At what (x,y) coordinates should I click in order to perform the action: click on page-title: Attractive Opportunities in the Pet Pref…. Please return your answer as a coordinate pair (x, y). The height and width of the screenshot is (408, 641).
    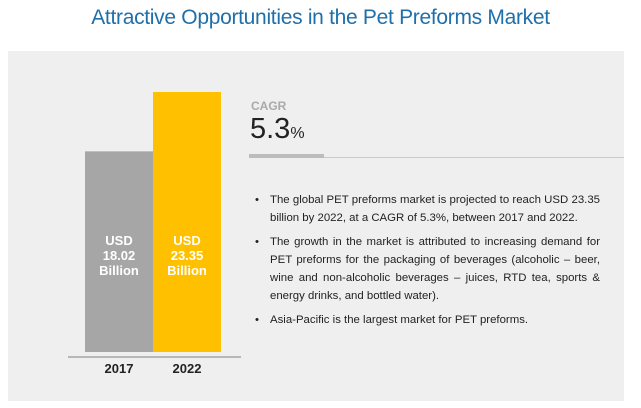
    Looking at the image, I should click on (320, 17).